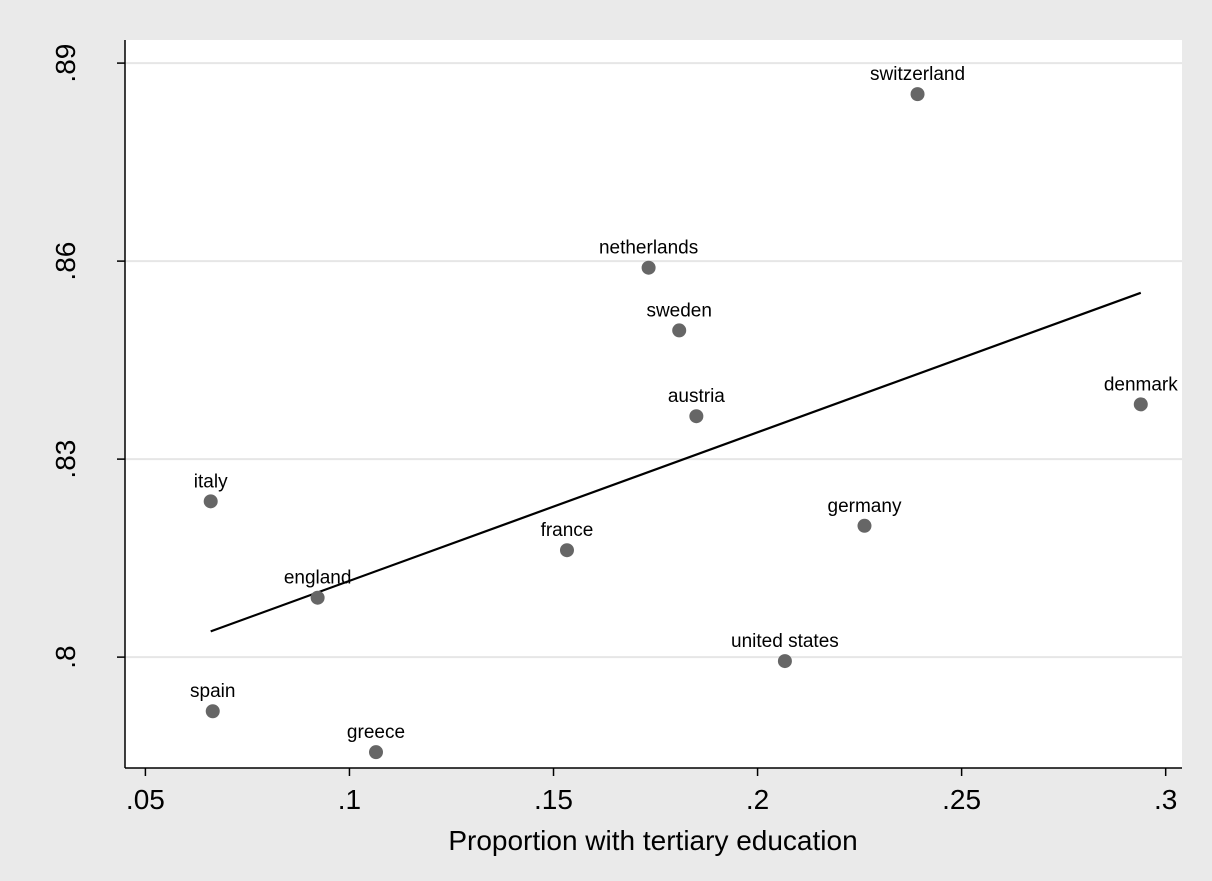 Image resolution: width=1212 pixels, height=881 pixels. Describe the element at coordinates (785, 641) in the screenshot. I see `point-label-united-states: united states` at that location.